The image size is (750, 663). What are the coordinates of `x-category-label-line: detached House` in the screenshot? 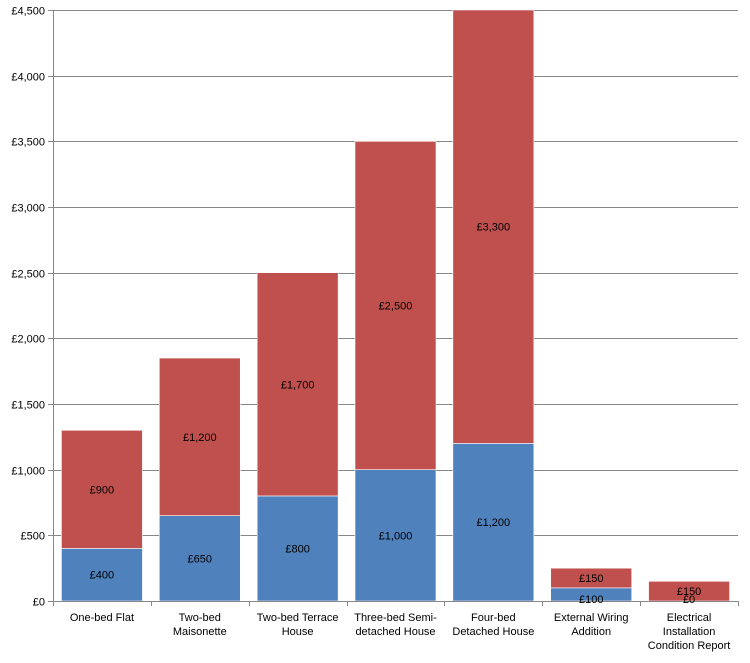 It's located at (395, 632).